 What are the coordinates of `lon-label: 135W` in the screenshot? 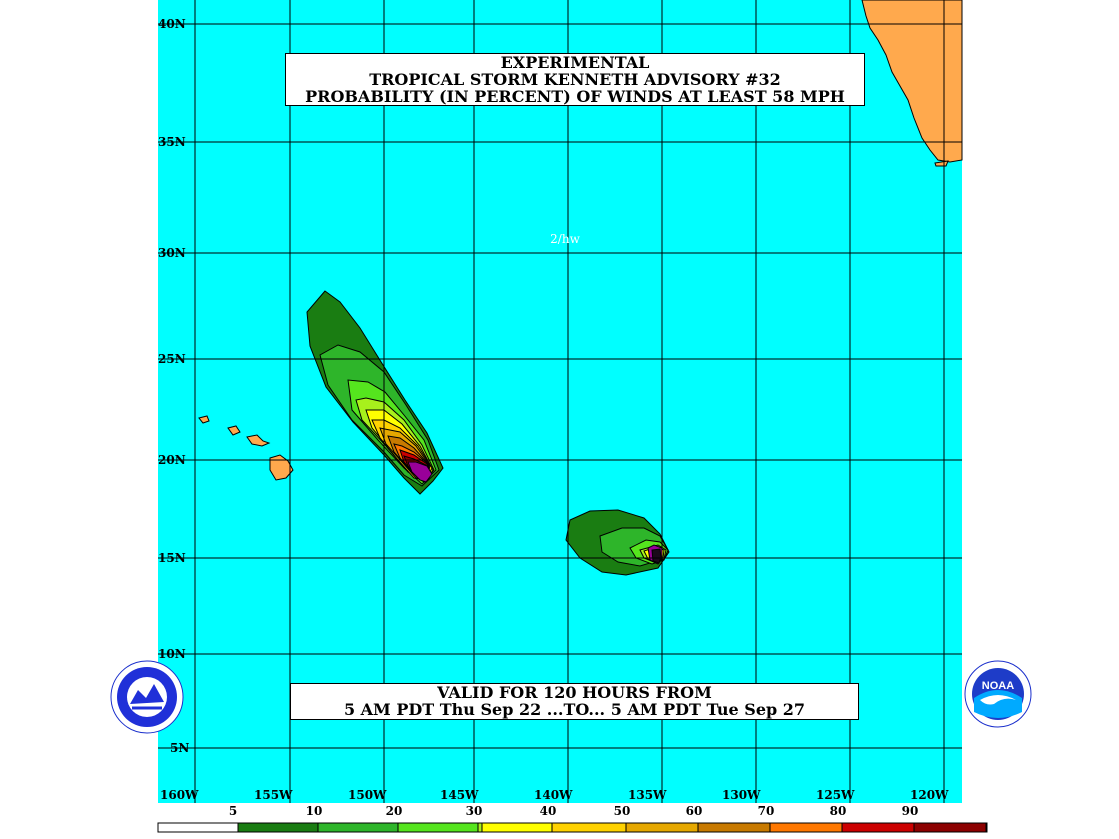 It's located at (647, 795).